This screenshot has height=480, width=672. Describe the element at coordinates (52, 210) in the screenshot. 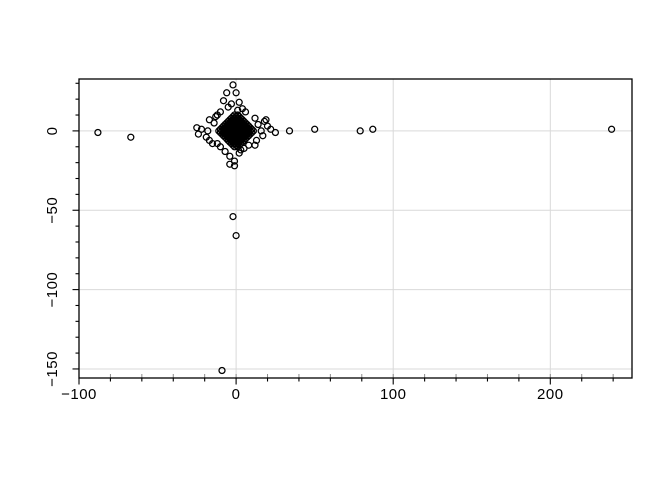

I see `y-axis-tick-label: −50` at that location.